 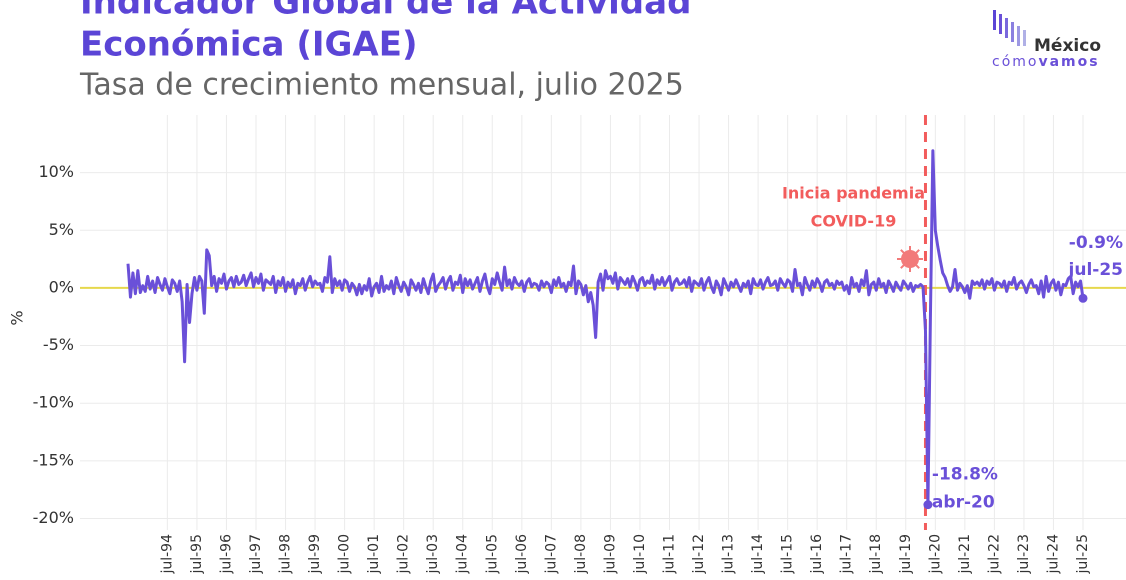 What do you see at coordinates (1024, 554) in the screenshot?
I see `x-tick-label: jul-23` at bounding box center [1024, 554].